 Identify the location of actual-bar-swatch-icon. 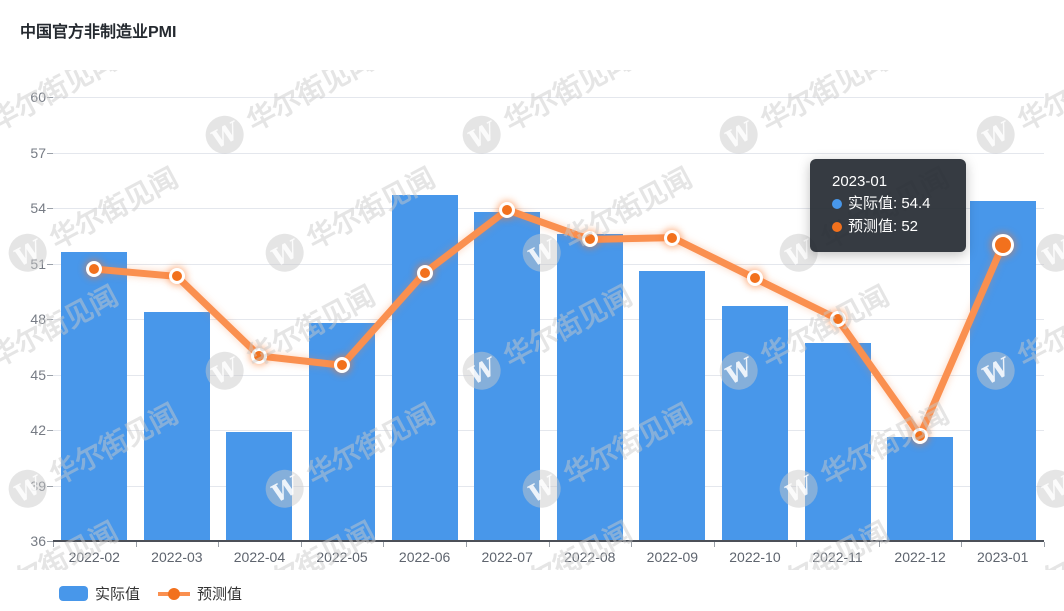
(73, 593).